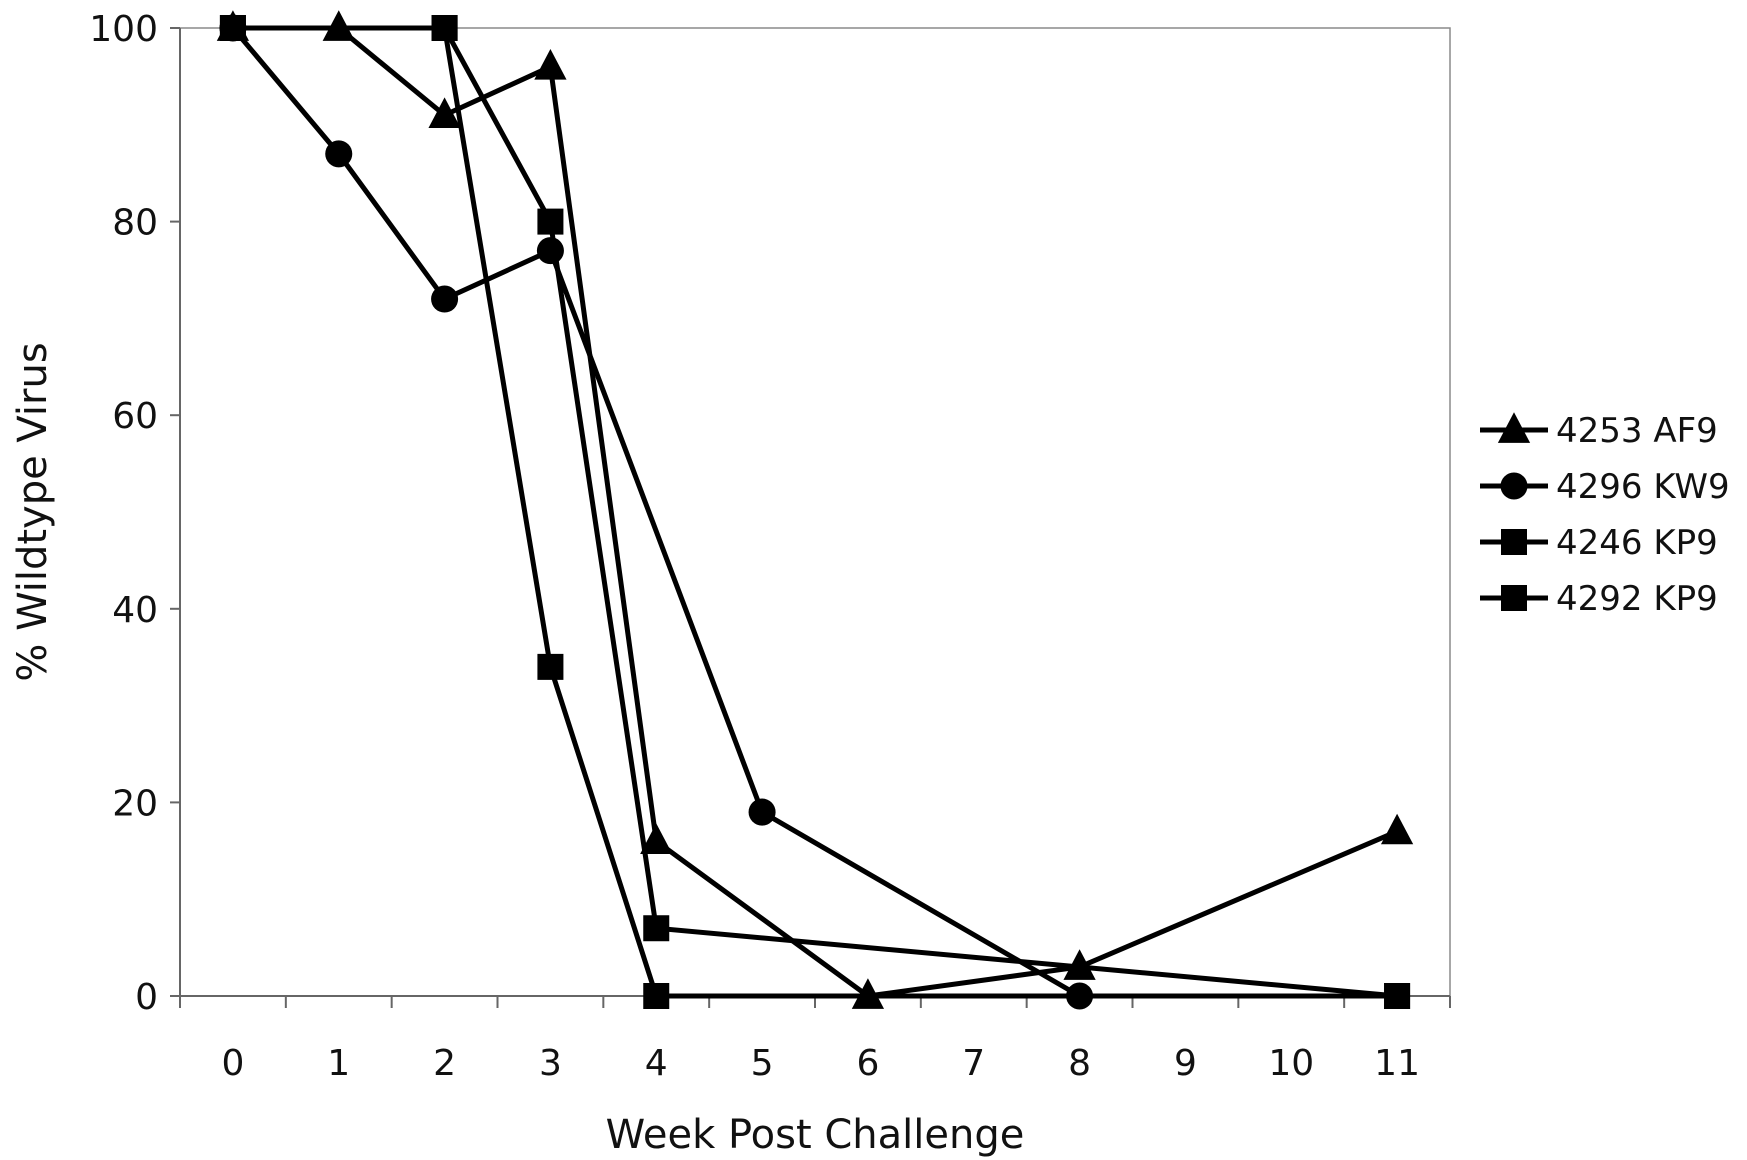  Describe the element at coordinates (867, 1063) in the screenshot. I see `x-tick-label: 6` at that location.